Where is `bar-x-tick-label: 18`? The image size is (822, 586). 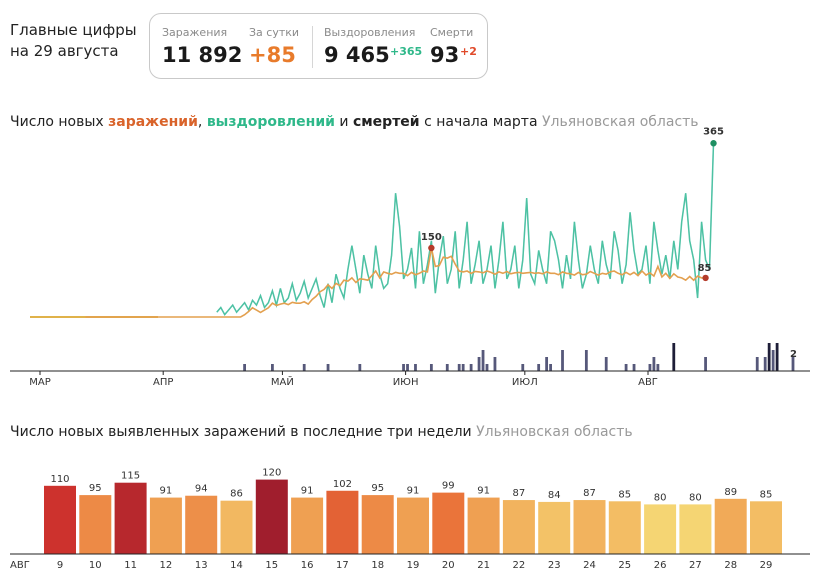 bar-x-tick-label: 18 is located at coordinates (377, 565).